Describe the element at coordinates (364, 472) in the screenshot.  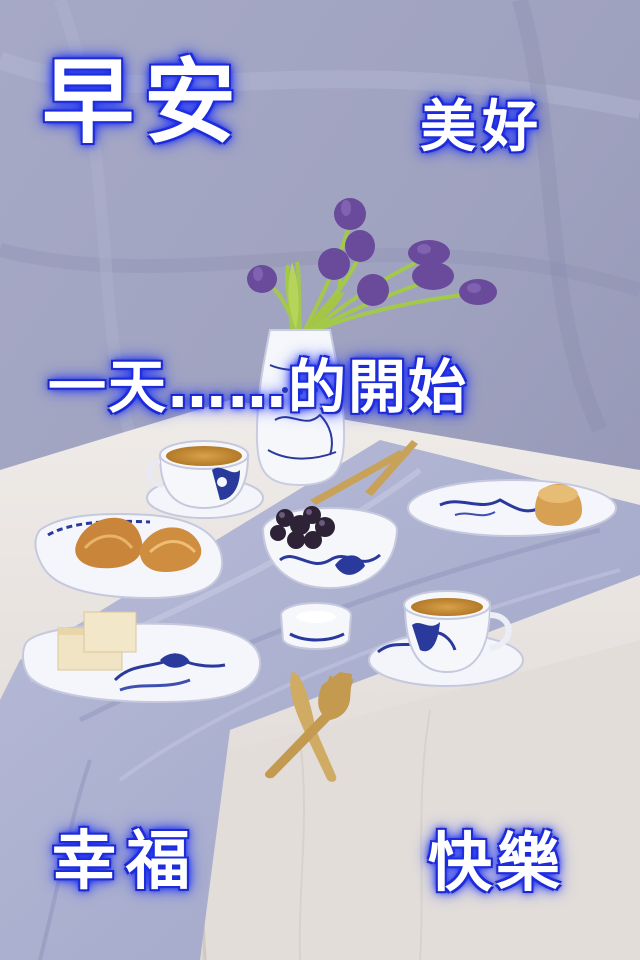
I see `back-cutlery` at that location.